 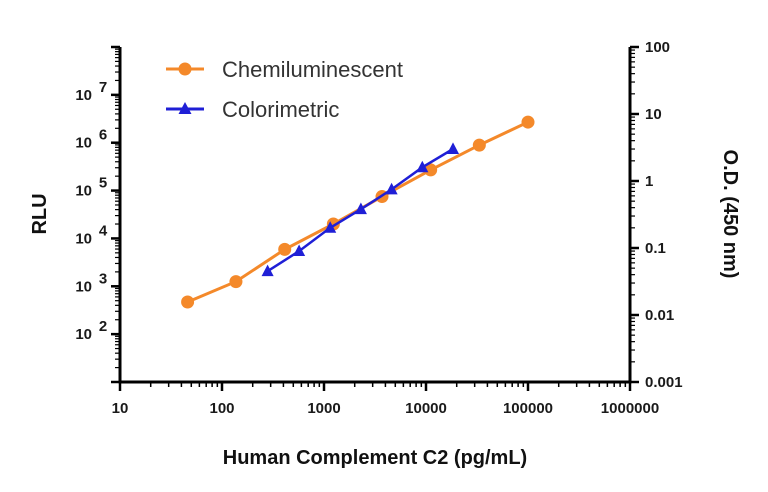 What do you see at coordinates (323, 408) in the screenshot?
I see `x-tick-label: 1000` at bounding box center [323, 408].